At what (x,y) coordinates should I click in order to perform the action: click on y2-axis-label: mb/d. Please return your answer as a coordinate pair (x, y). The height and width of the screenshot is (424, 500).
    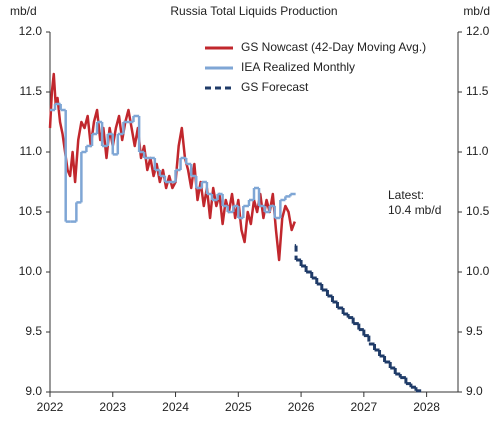
    Looking at the image, I should click on (476, 11).